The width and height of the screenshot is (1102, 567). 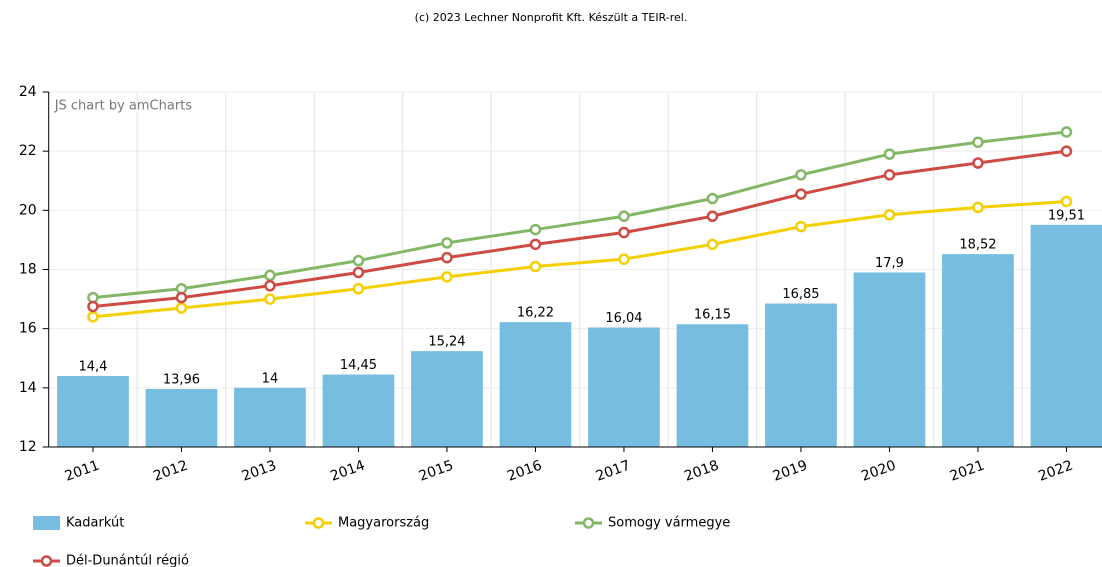 What do you see at coordinates (878, 470) in the screenshot?
I see `x-tick-label: 2020` at bounding box center [878, 470].